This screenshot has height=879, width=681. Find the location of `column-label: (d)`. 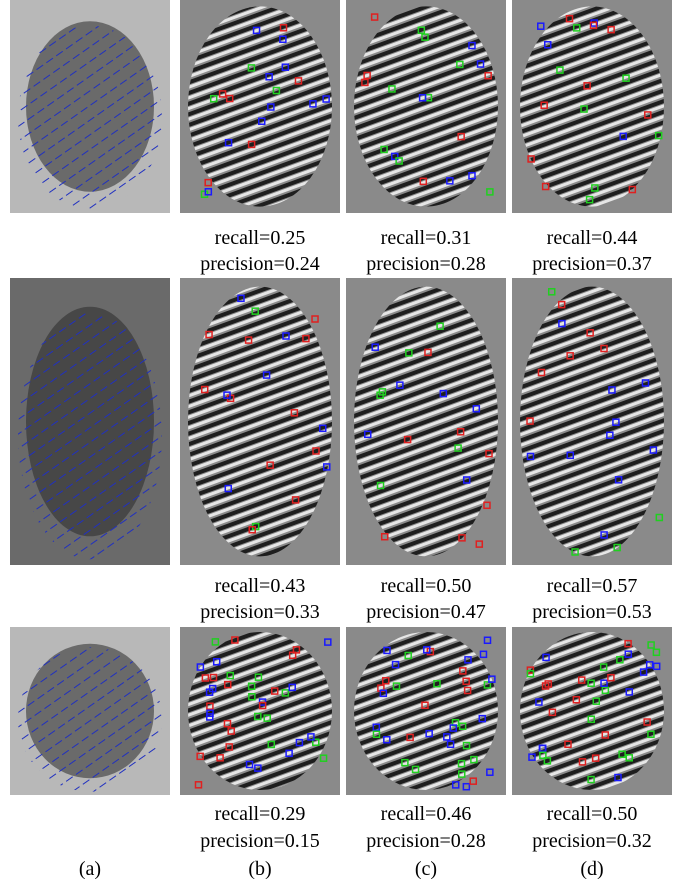

column-label: (d) is located at coordinates (591, 868).